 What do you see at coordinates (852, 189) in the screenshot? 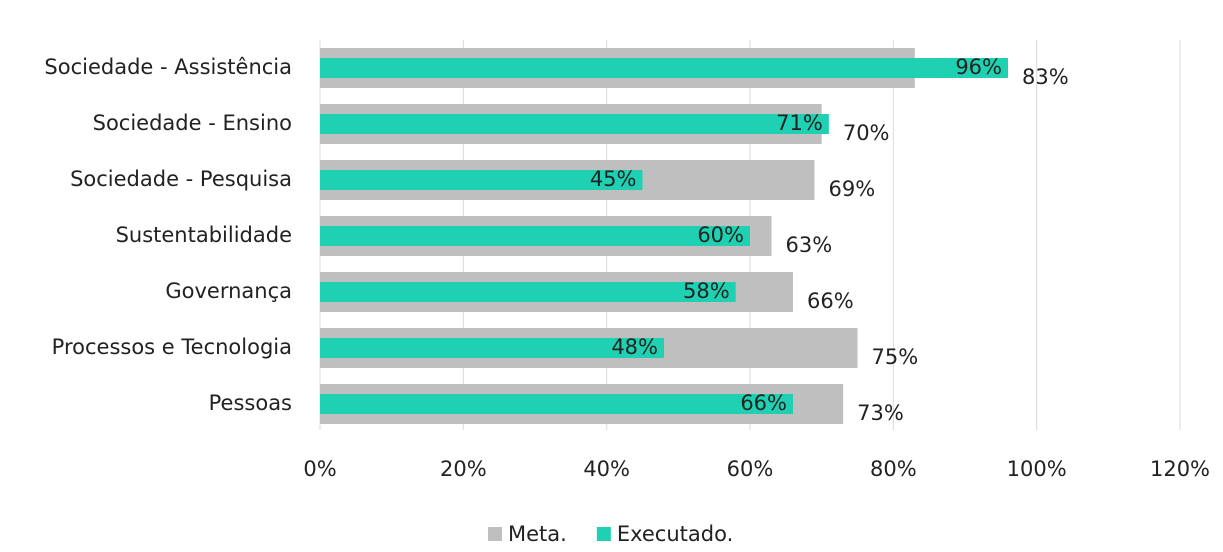
I see `data-label: 69%` at bounding box center [852, 189].